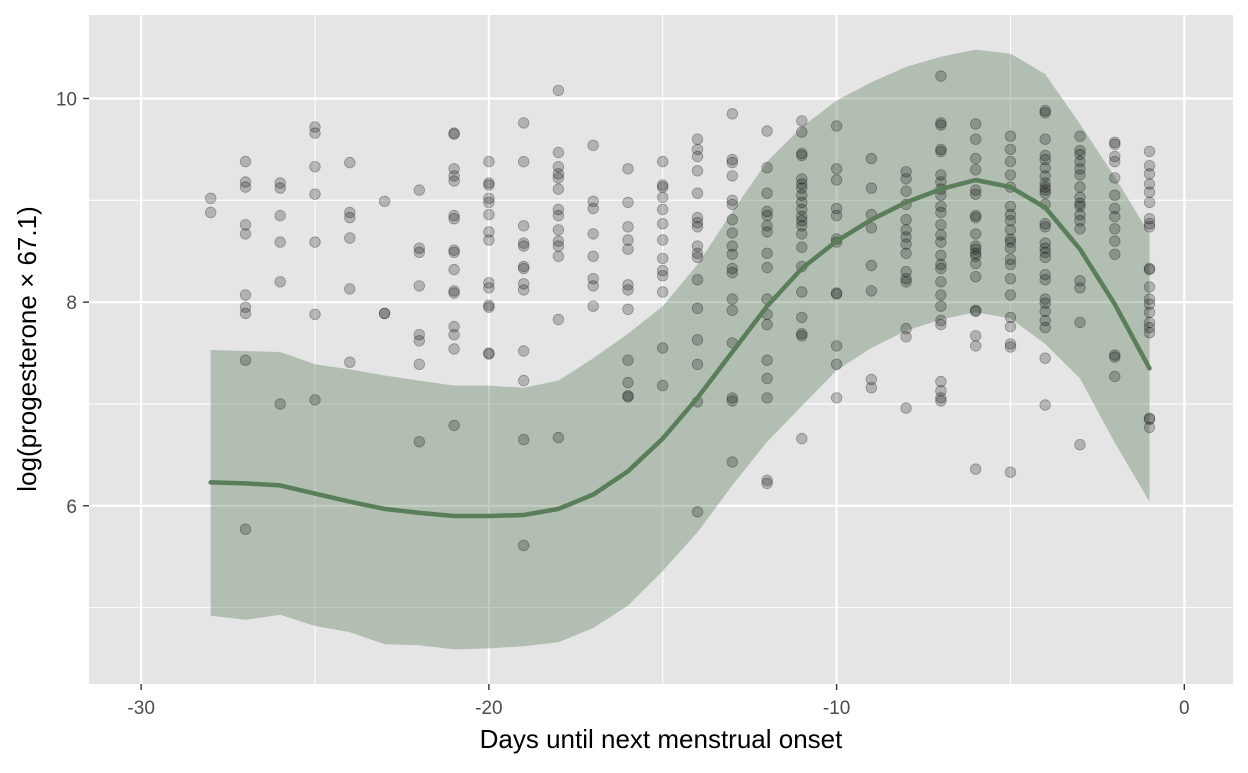  I want to click on y-axis: 6 8 10, so click(72, 303).